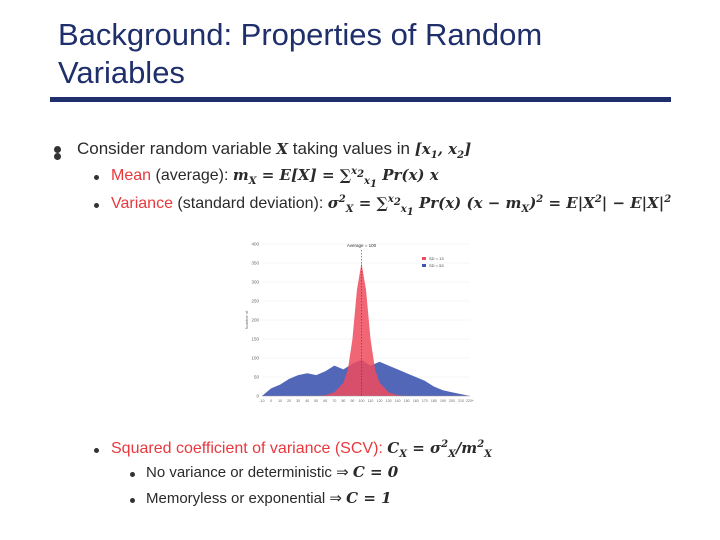 Image resolution: width=720 pixels, height=540 pixels. I want to click on bullet-no-variance: No variance or deterministic ⇒ C = 0, so click(272, 472).